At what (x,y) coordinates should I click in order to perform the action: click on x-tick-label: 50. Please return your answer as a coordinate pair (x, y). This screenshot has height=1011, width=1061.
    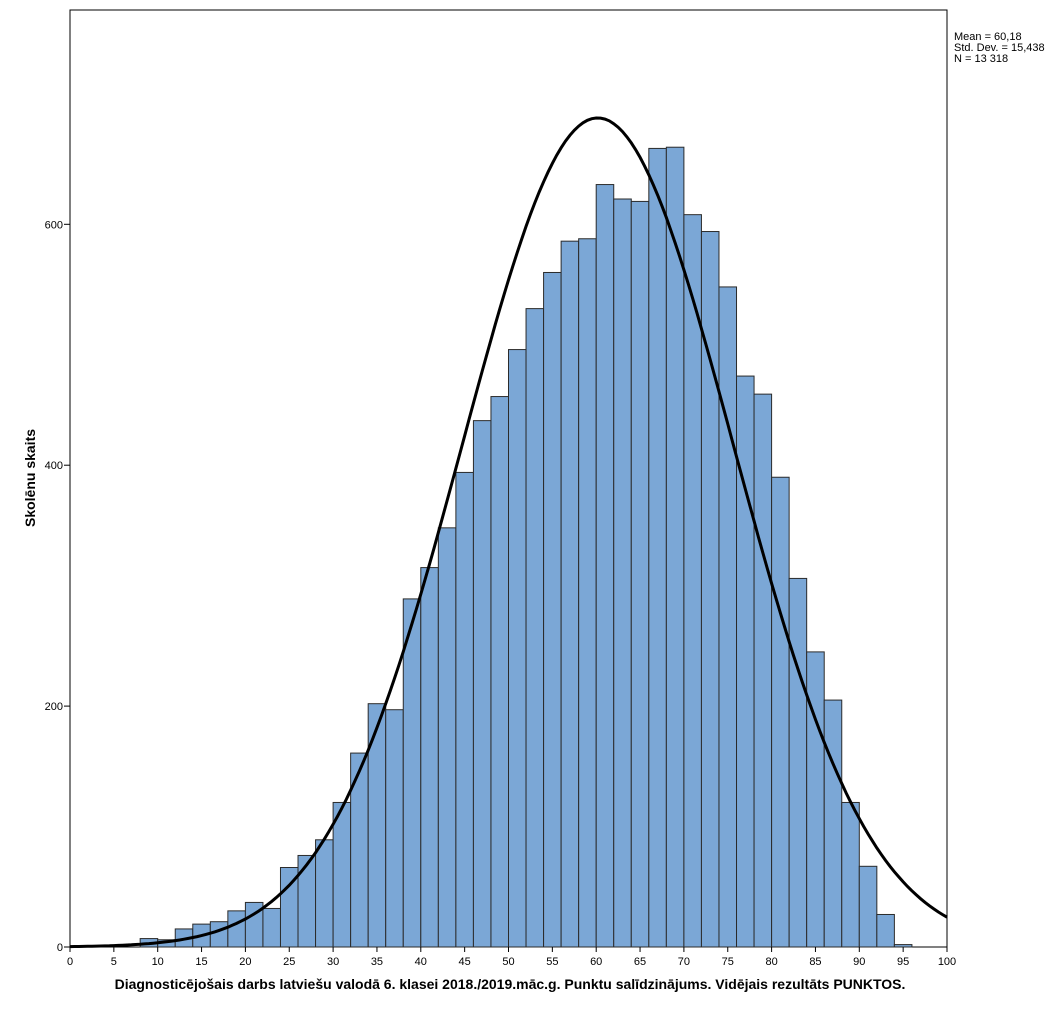
    Looking at the image, I should click on (508, 962).